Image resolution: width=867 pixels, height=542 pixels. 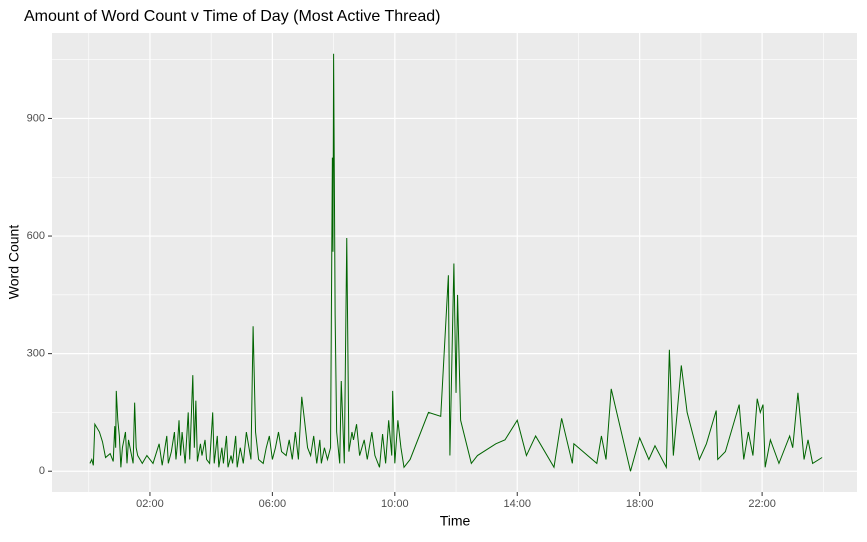 What do you see at coordinates (762, 504) in the screenshot?
I see `x-tick-label: 22:00` at bounding box center [762, 504].